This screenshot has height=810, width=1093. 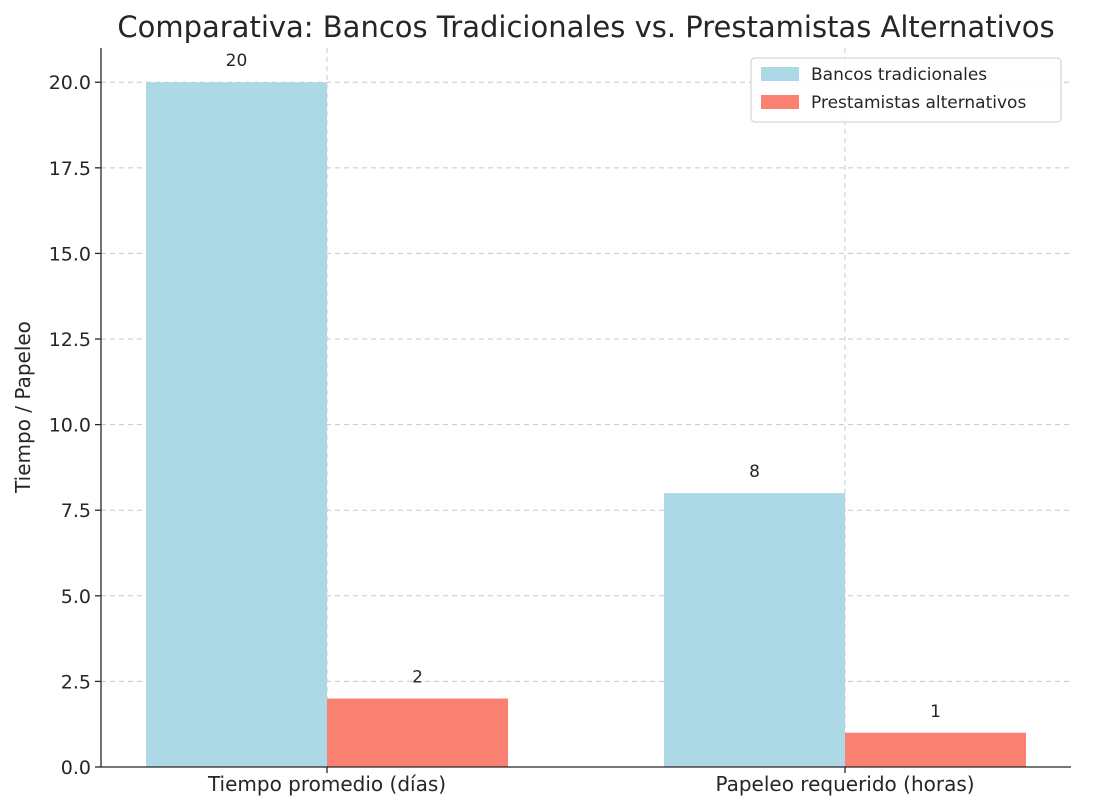 I want to click on x-tick-label: Papeleo requerido (horas), so click(x=844, y=784).